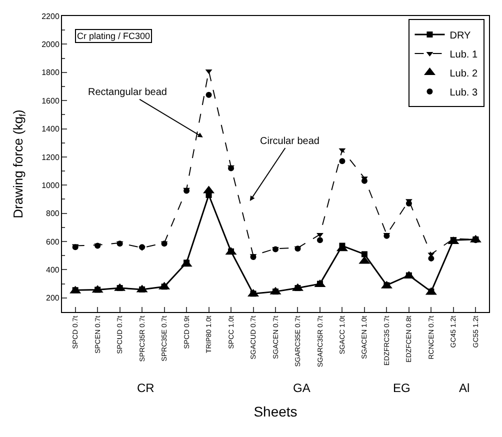  I want to click on text: EG, so click(401, 388).